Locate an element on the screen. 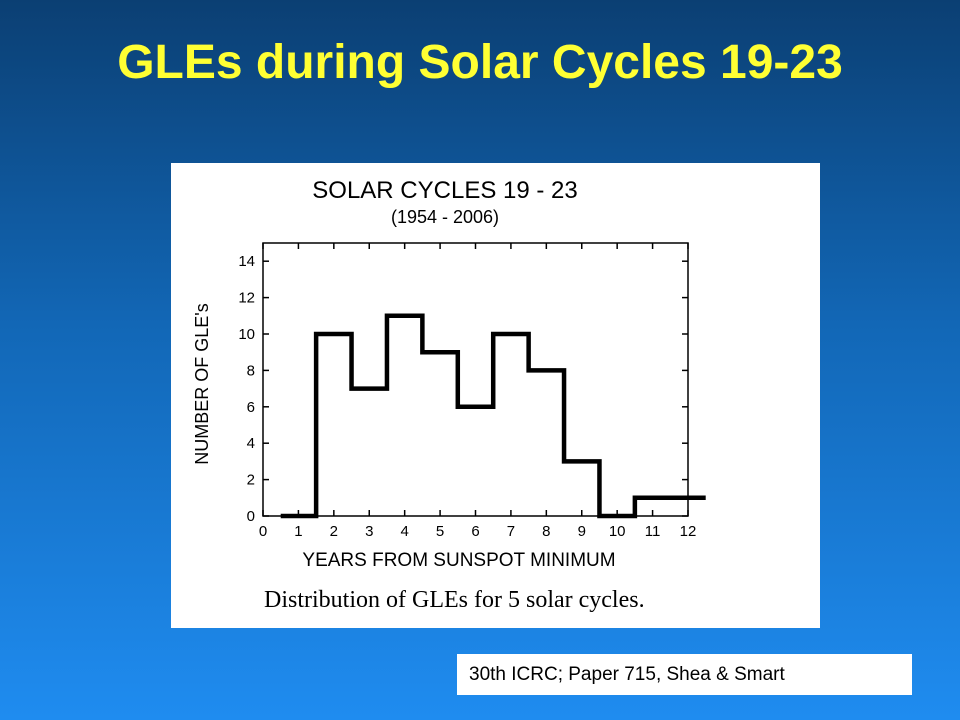 The height and width of the screenshot is (720, 960). x-tick-label-4: 4 is located at coordinates (404, 531).